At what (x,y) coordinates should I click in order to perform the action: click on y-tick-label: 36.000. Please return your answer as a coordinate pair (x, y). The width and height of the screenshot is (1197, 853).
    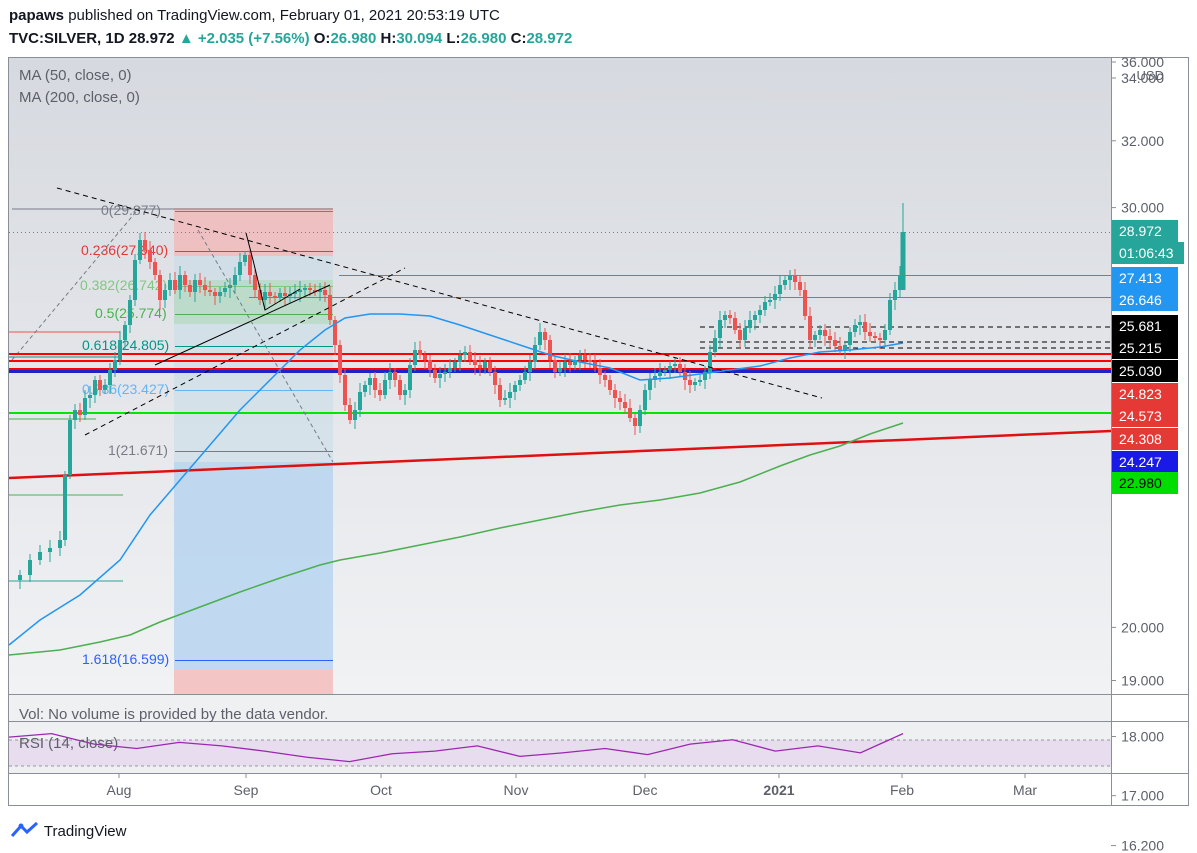
    Looking at the image, I should click on (1142, 62).